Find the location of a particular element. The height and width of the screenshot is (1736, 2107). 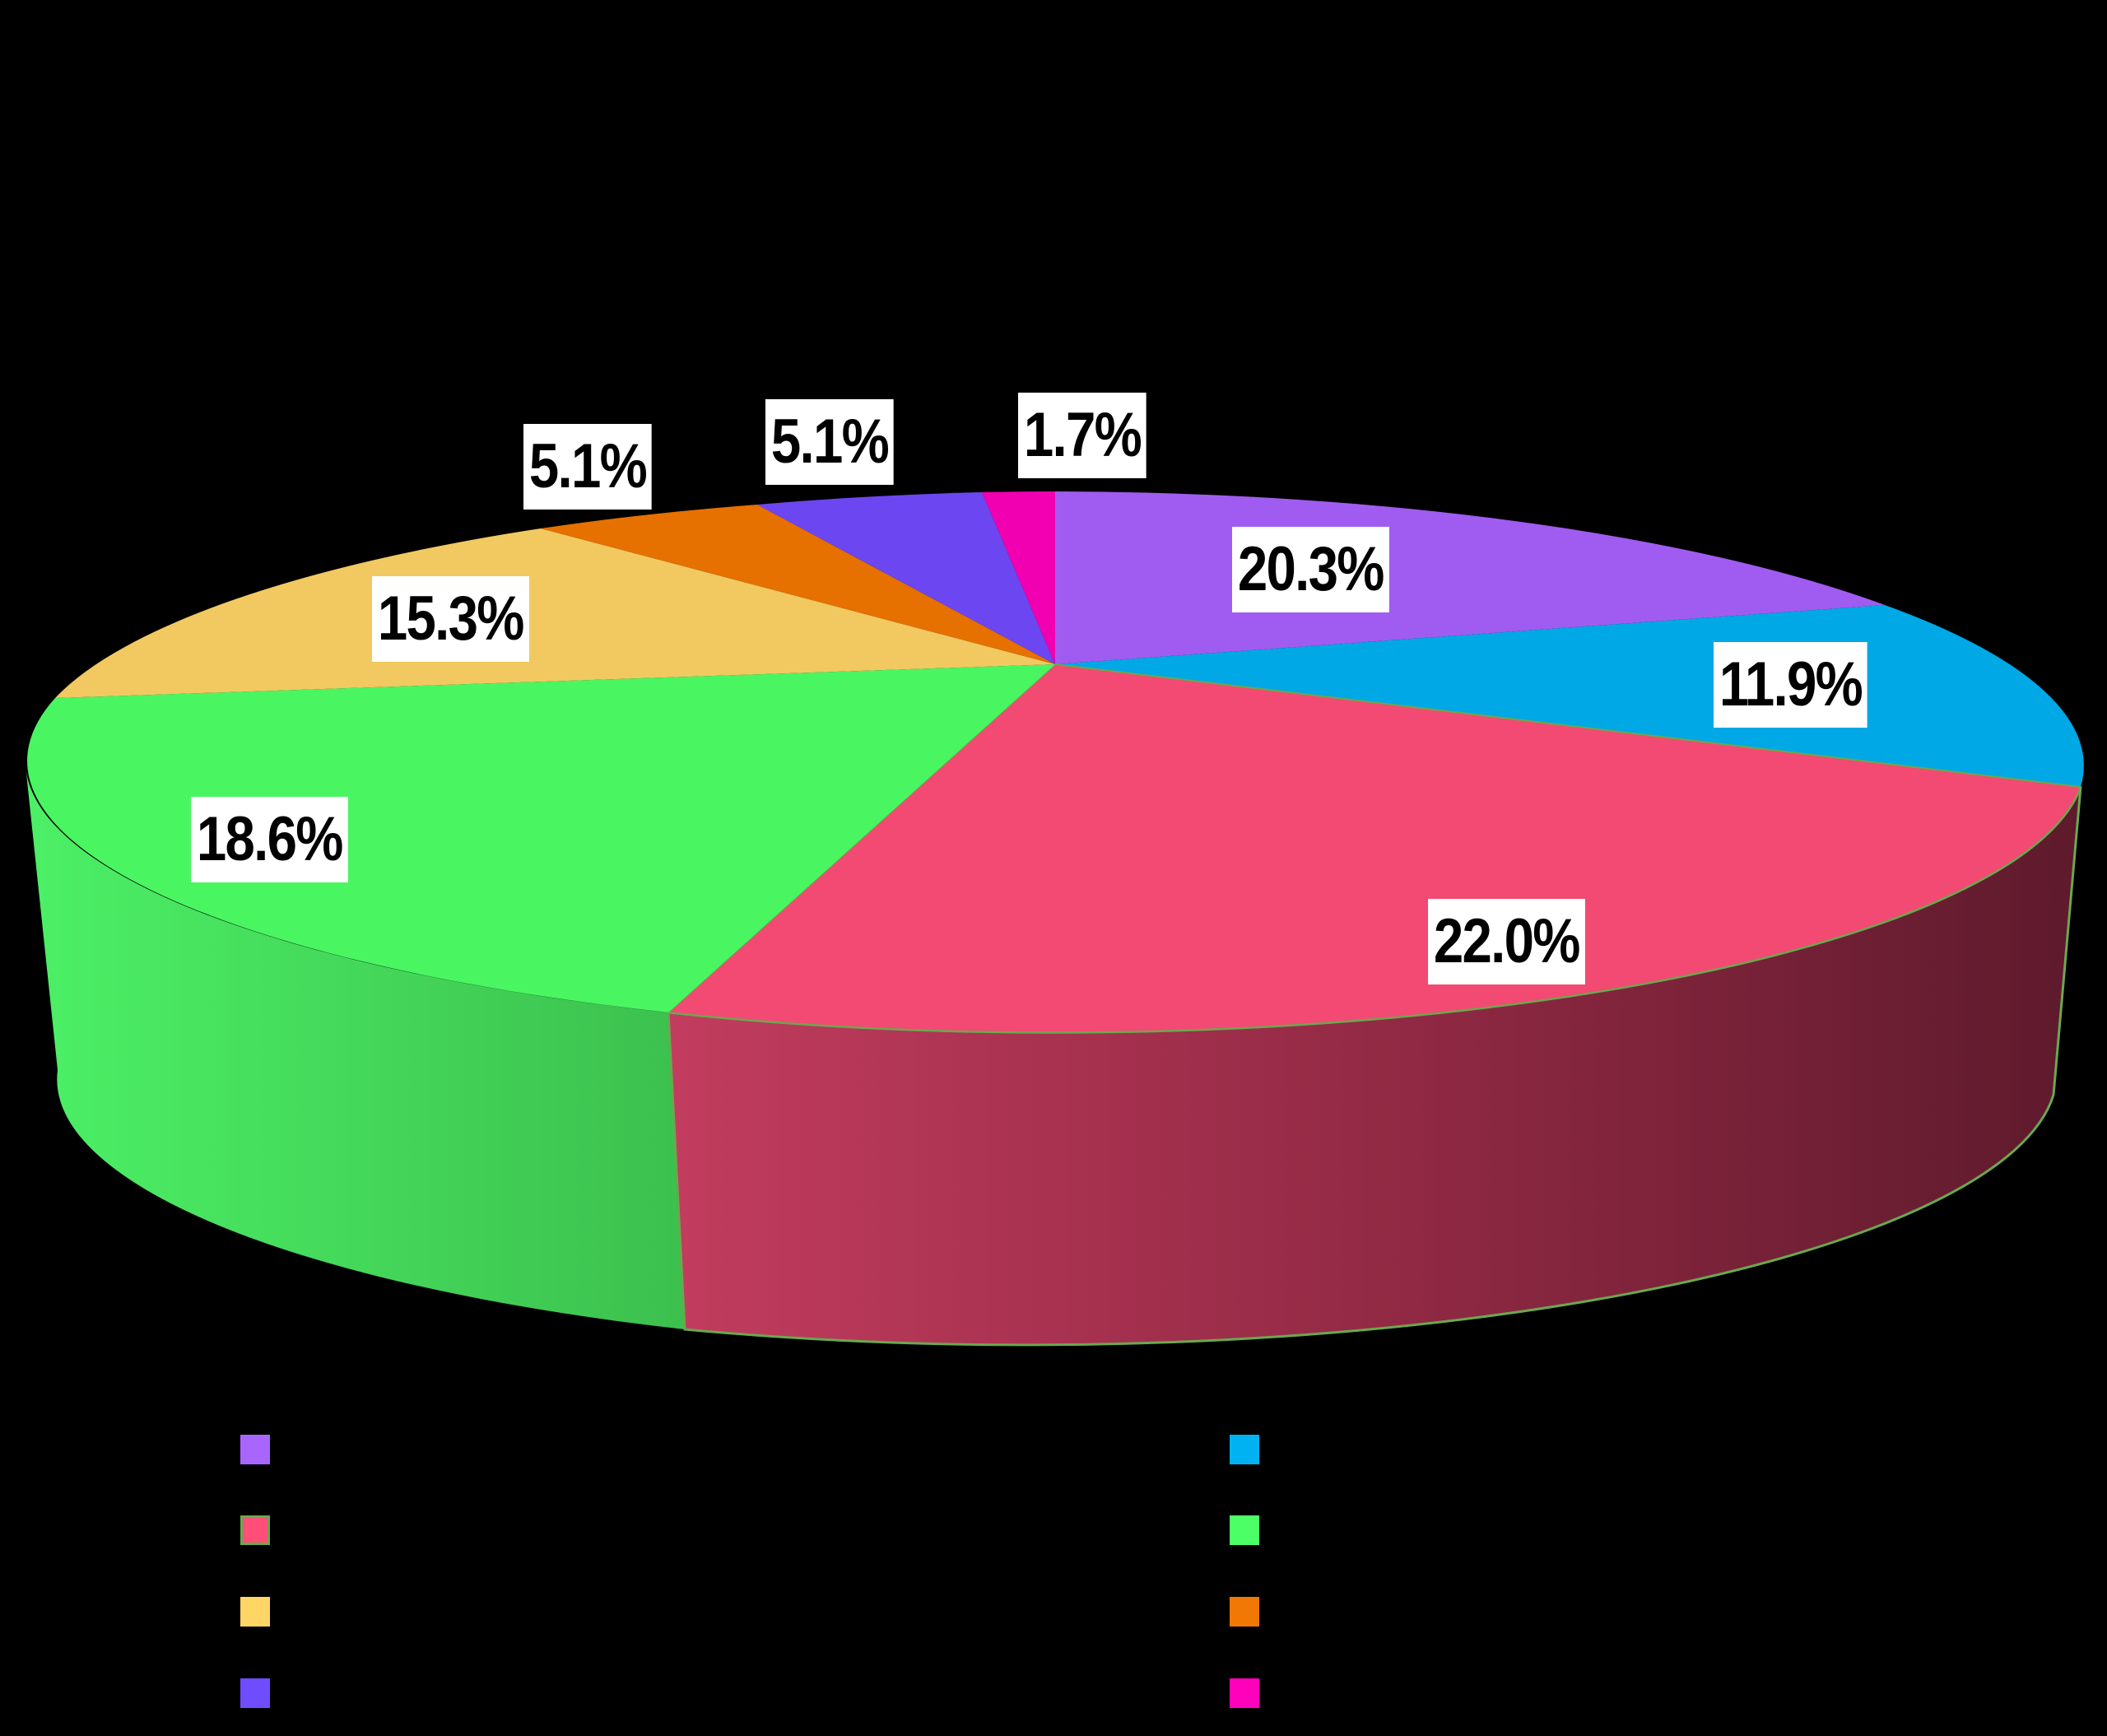

data-label-s5: 15.3% is located at coordinates (450, 619).